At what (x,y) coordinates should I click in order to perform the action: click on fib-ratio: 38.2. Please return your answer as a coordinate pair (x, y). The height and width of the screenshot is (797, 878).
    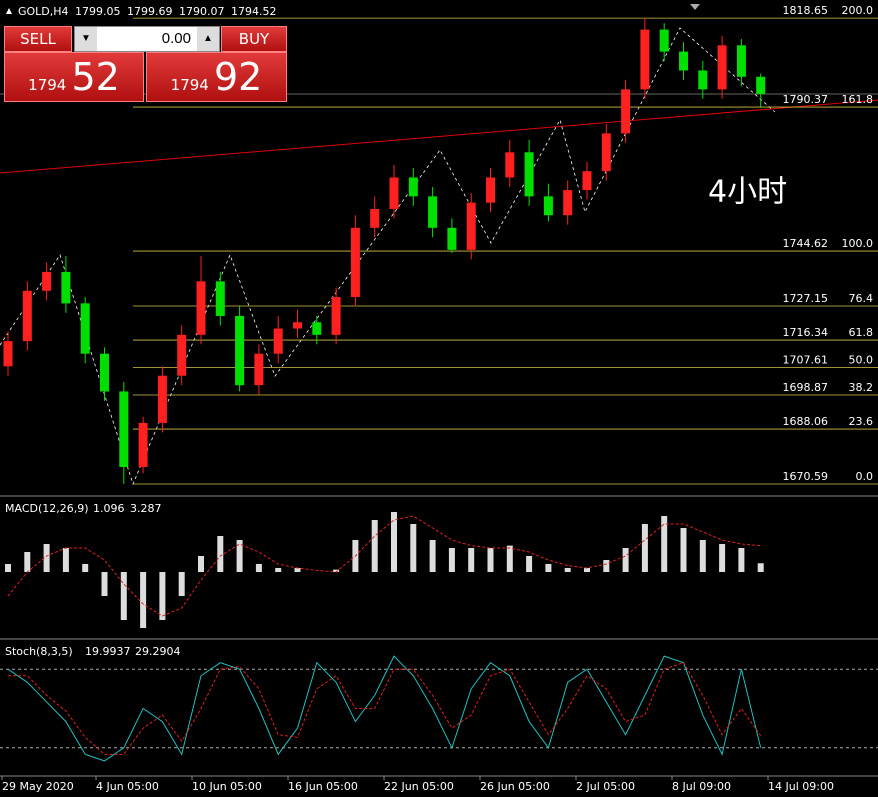
    Looking at the image, I should click on (861, 387).